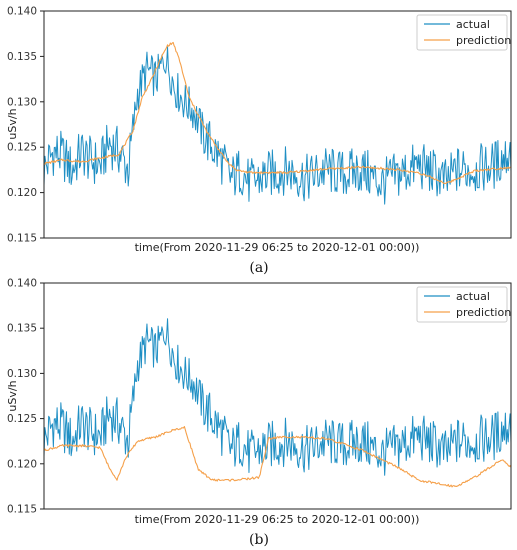  I want to click on panel-caption: (a), so click(258, 268).